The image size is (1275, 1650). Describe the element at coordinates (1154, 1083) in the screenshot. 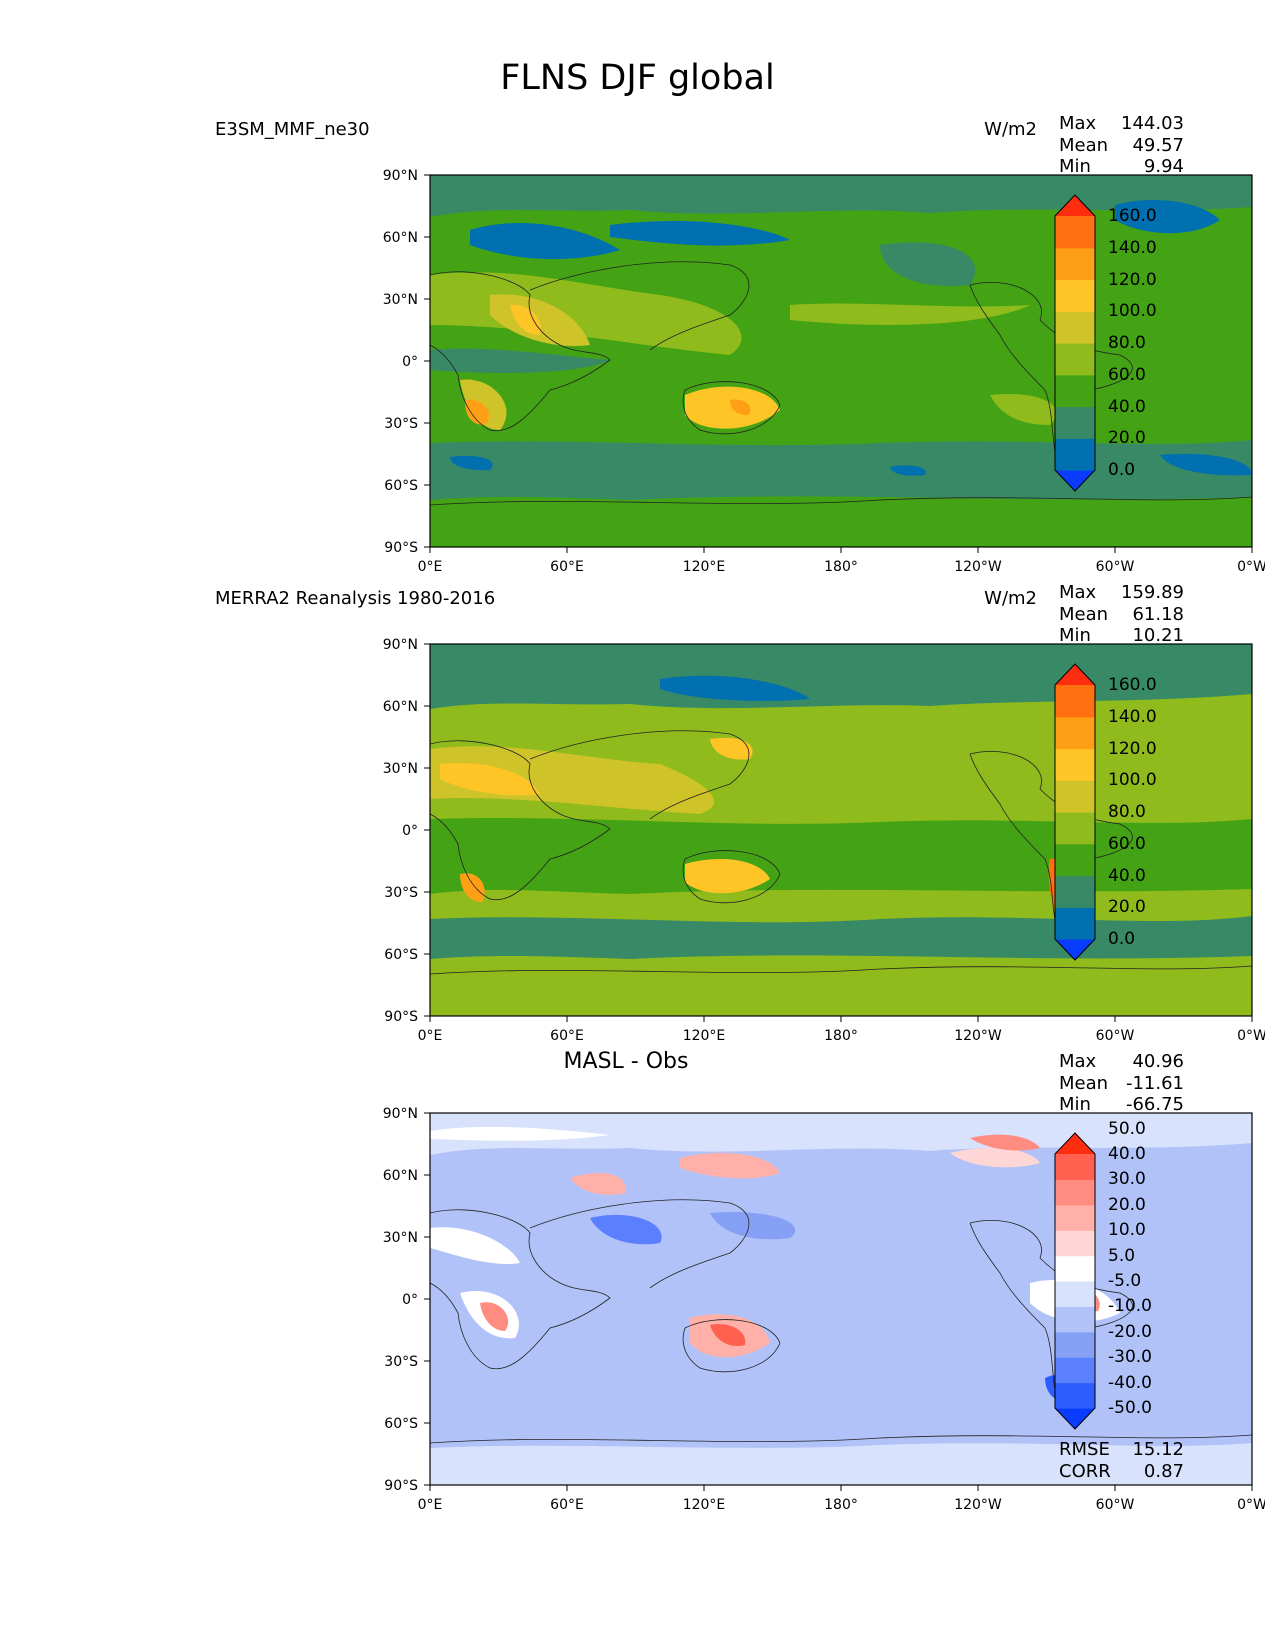

I see `mean-value: -11.61` at that location.